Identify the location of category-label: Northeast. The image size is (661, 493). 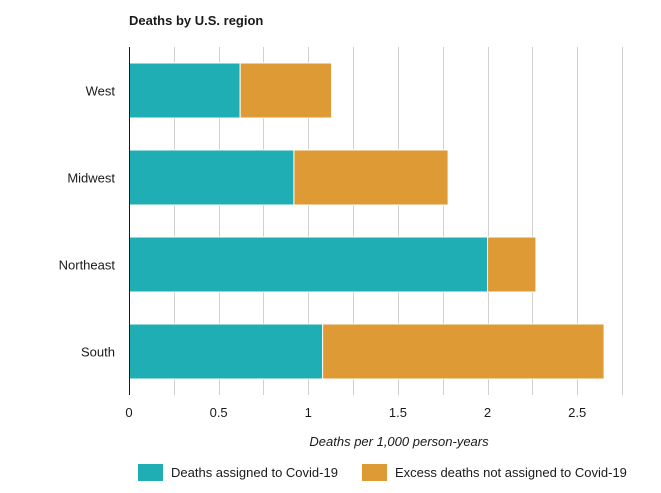
(87, 265).